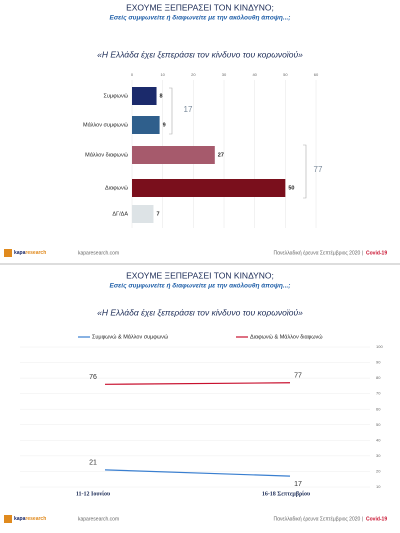  Describe the element at coordinates (93, 493) in the screenshot. I see `x-tick-label: 11-12 Ιουνίου` at that location.